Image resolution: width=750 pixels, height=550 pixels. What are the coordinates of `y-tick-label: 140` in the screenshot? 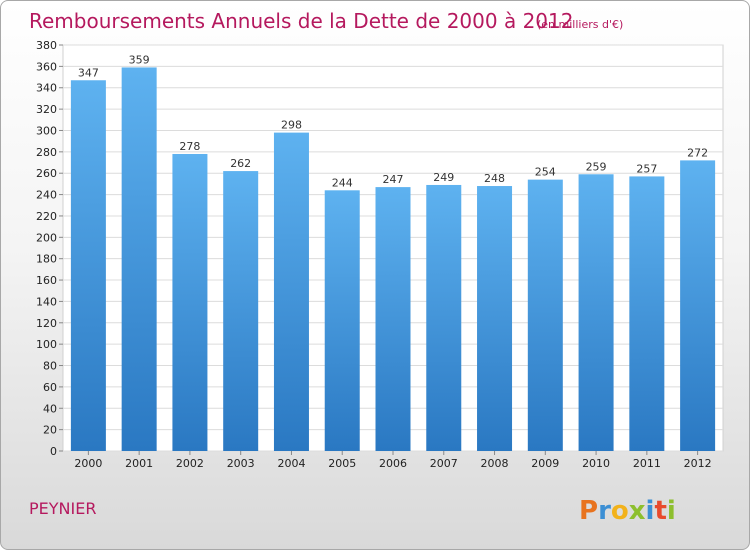 It's located at (46, 301).